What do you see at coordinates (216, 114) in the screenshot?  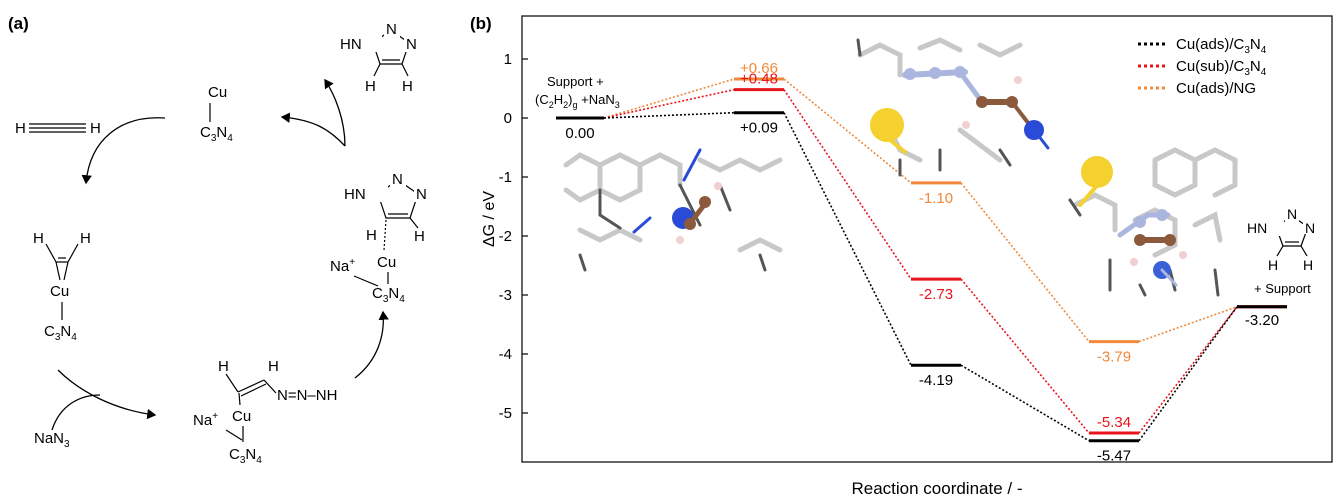 I see `catalyst-cu-c3n4: Cu C3N4` at bounding box center [216, 114].